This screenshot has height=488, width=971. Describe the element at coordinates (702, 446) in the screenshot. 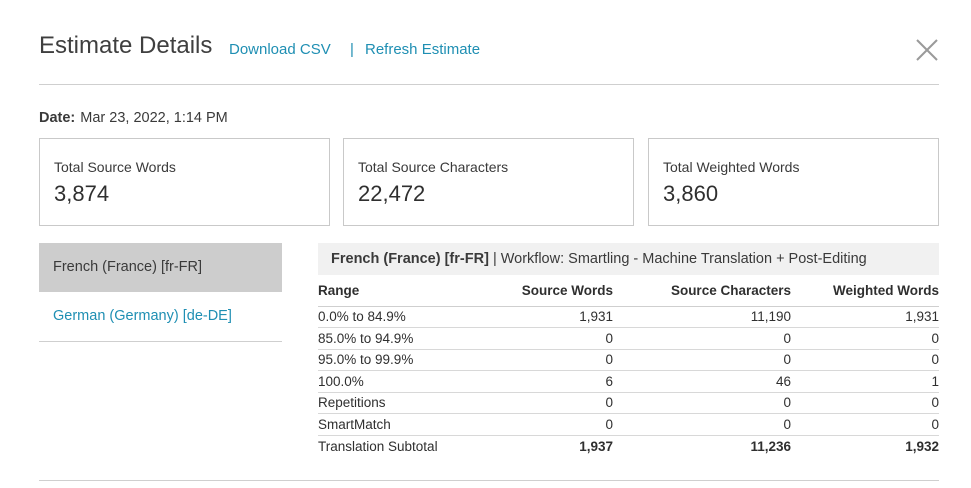

I see `table-cell: 11,236` at that location.